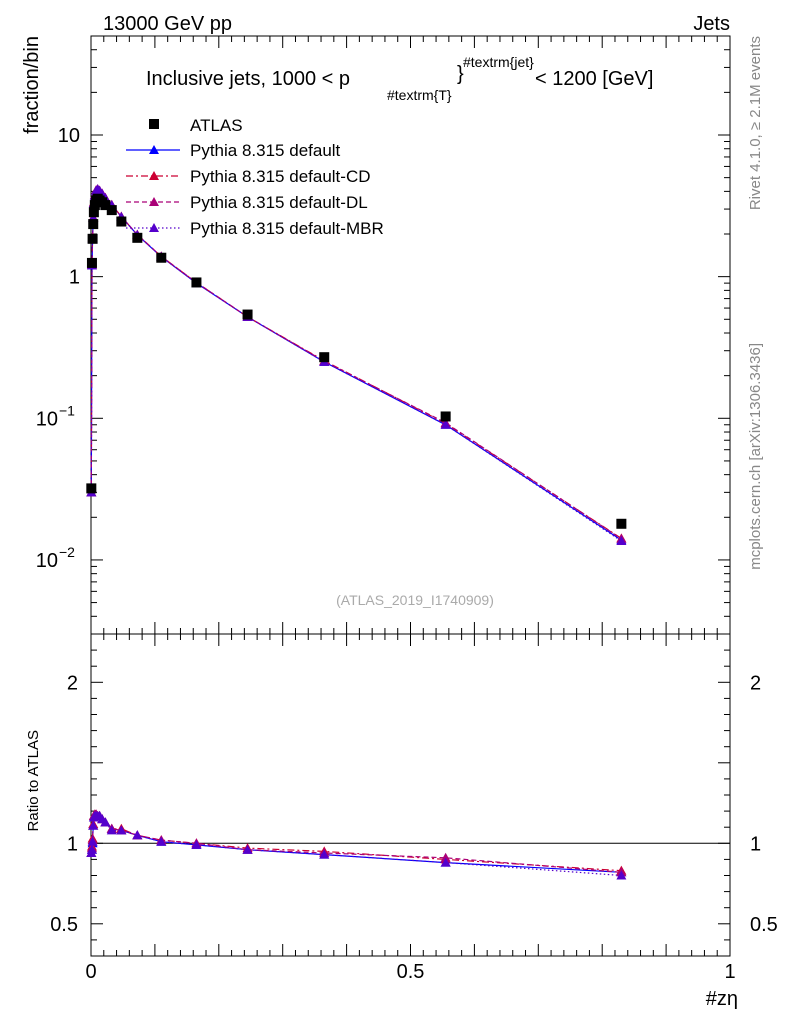  Describe the element at coordinates (729, 972) in the screenshot. I see `x-tick-label: 1` at that location.